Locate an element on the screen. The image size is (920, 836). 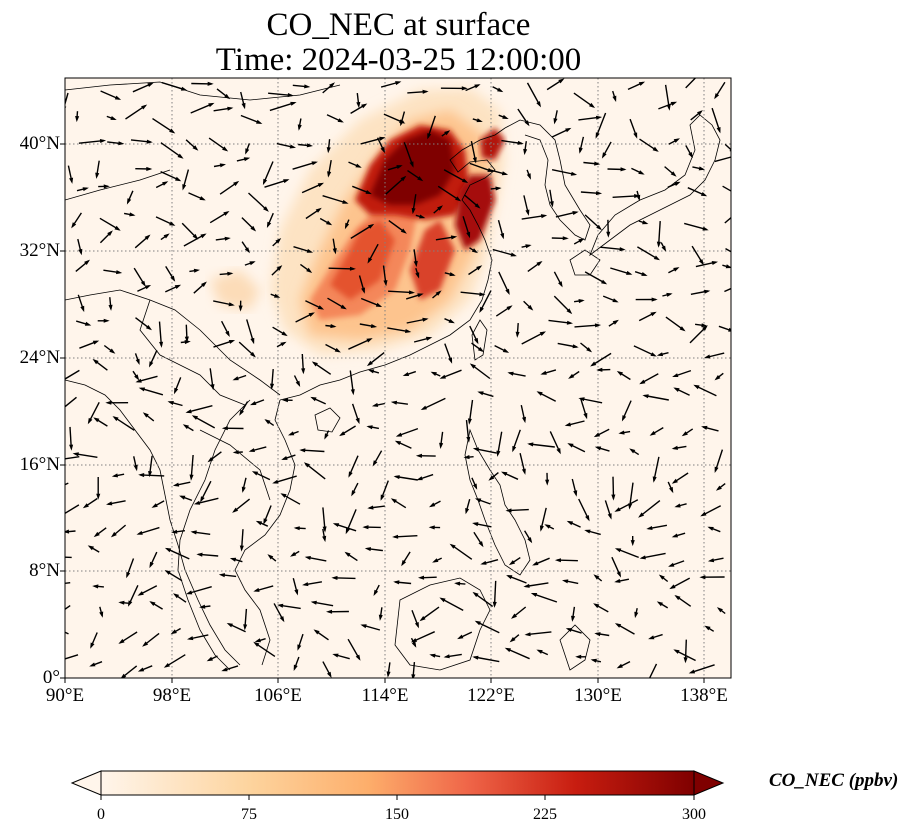
lon-tick-label: 114°E is located at coordinates (385, 695).